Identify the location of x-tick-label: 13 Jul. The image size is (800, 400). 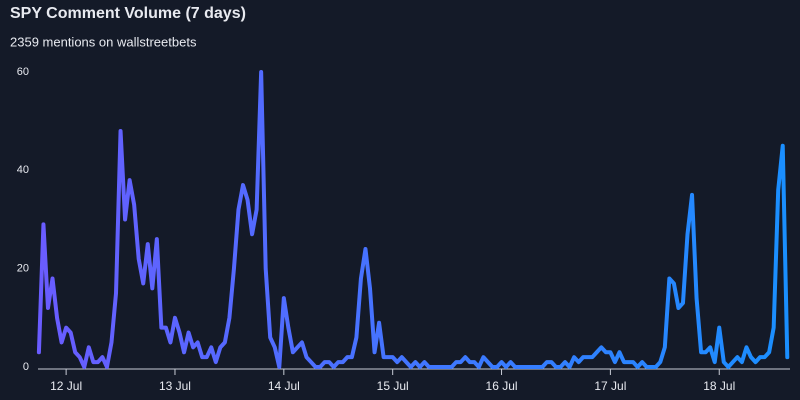
(175, 386).